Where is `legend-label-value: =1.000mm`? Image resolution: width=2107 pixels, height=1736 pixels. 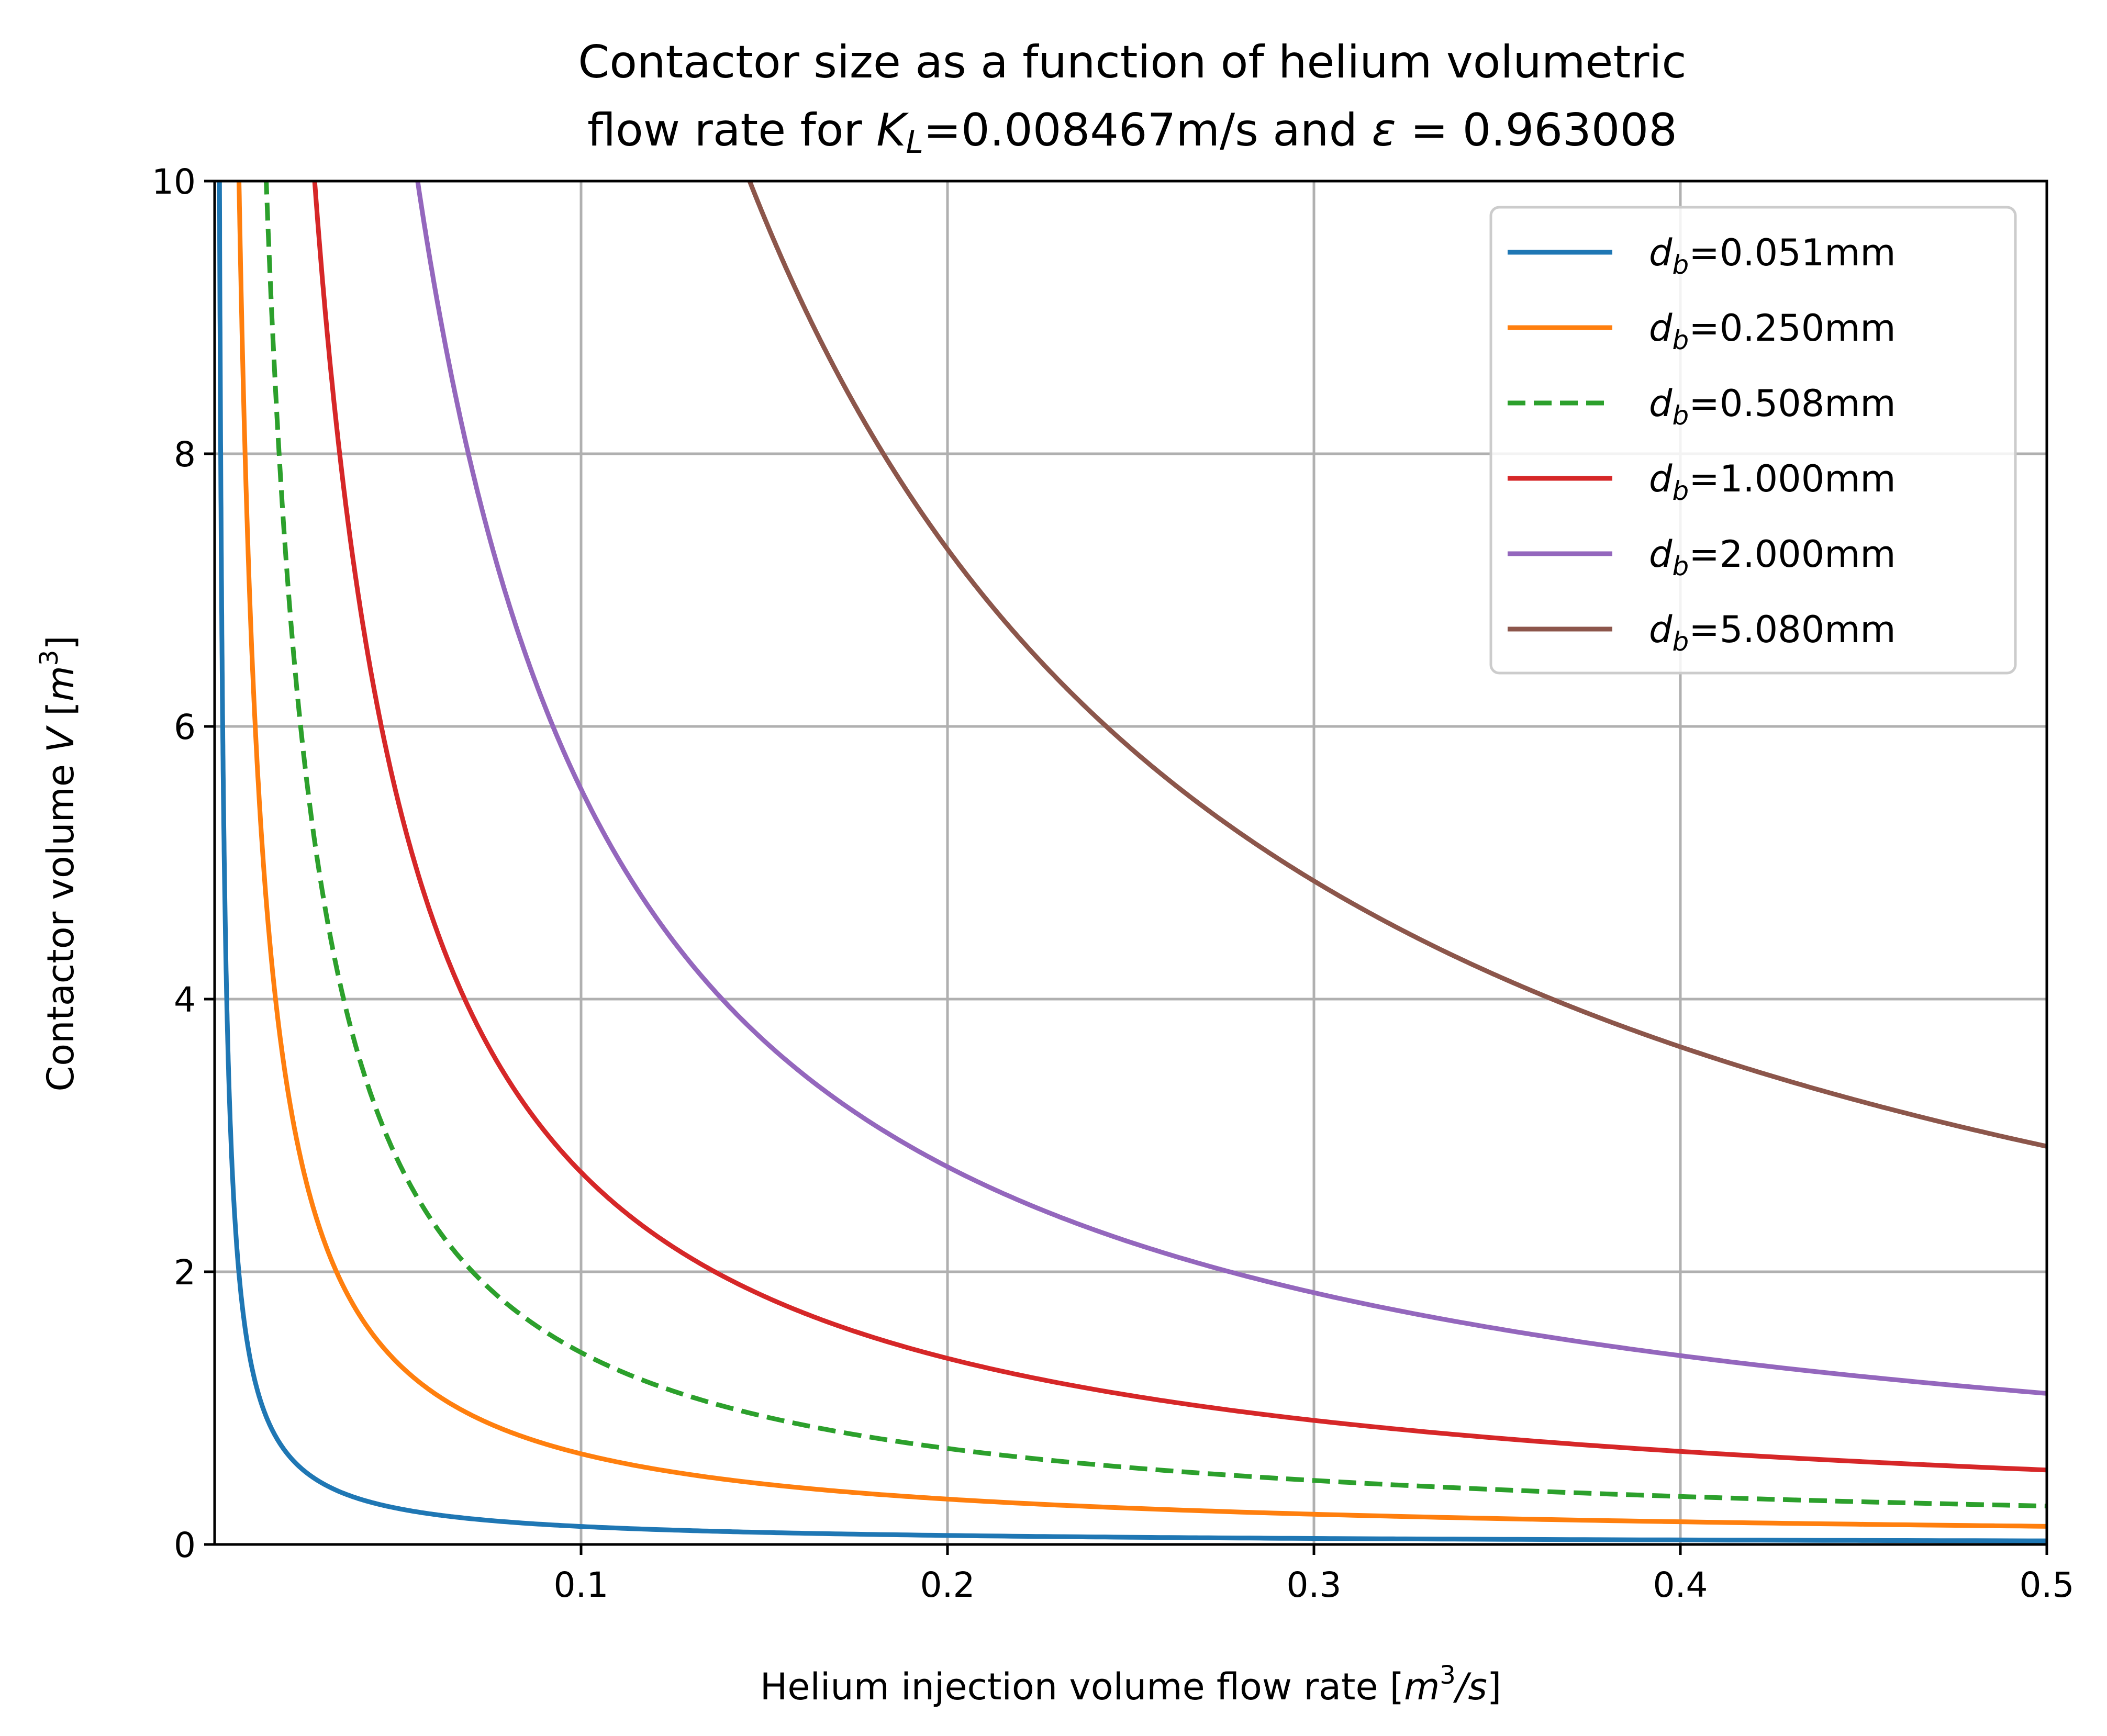 legend-label-value: =1.000mm is located at coordinates (1792, 478).